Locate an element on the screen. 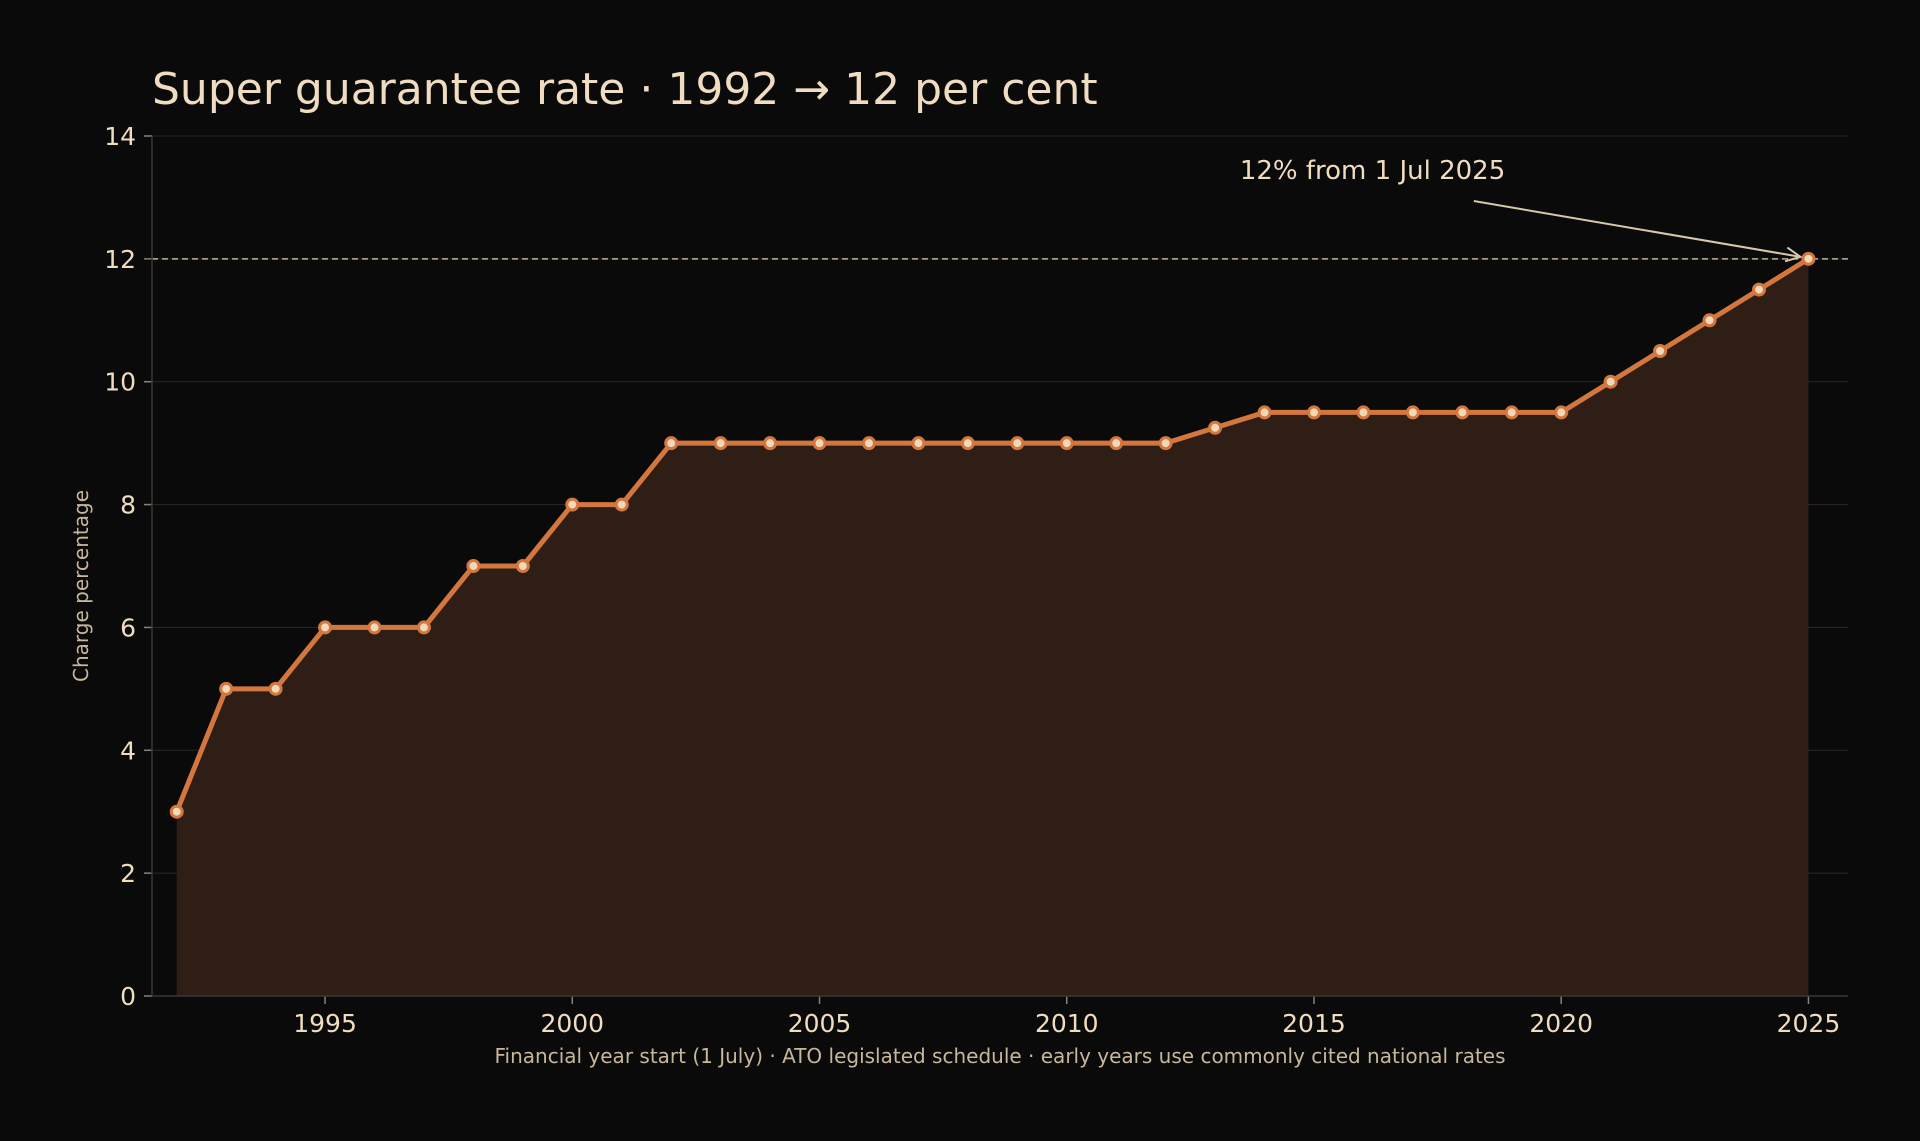  x-tick-label: 2025 is located at coordinates (1809, 1023).